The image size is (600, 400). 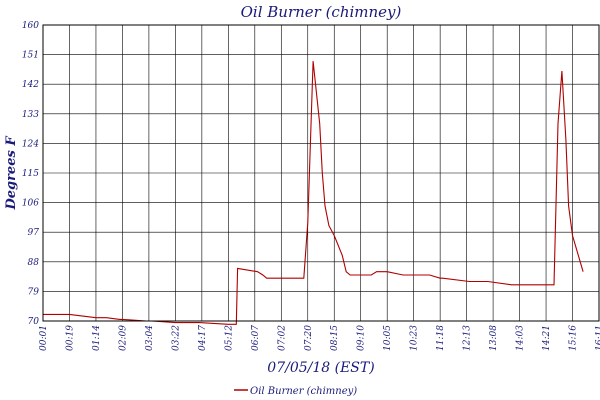 I want to click on y-tick-labels: 70 79 88 97 106 115 124 133 142 151 160, so click(x=30, y=174).